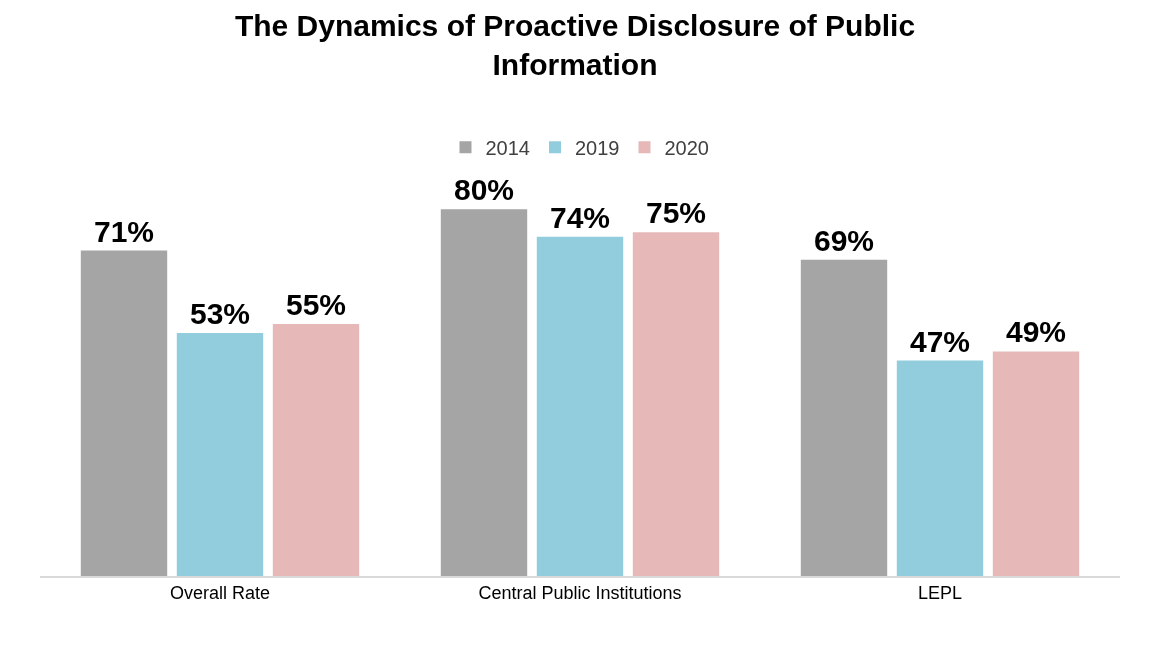 The height and width of the screenshot is (671, 1150). What do you see at coordinates (676, 213) in the screenshot?
I see `data-label: 75%` at bounding box center [676, 213].